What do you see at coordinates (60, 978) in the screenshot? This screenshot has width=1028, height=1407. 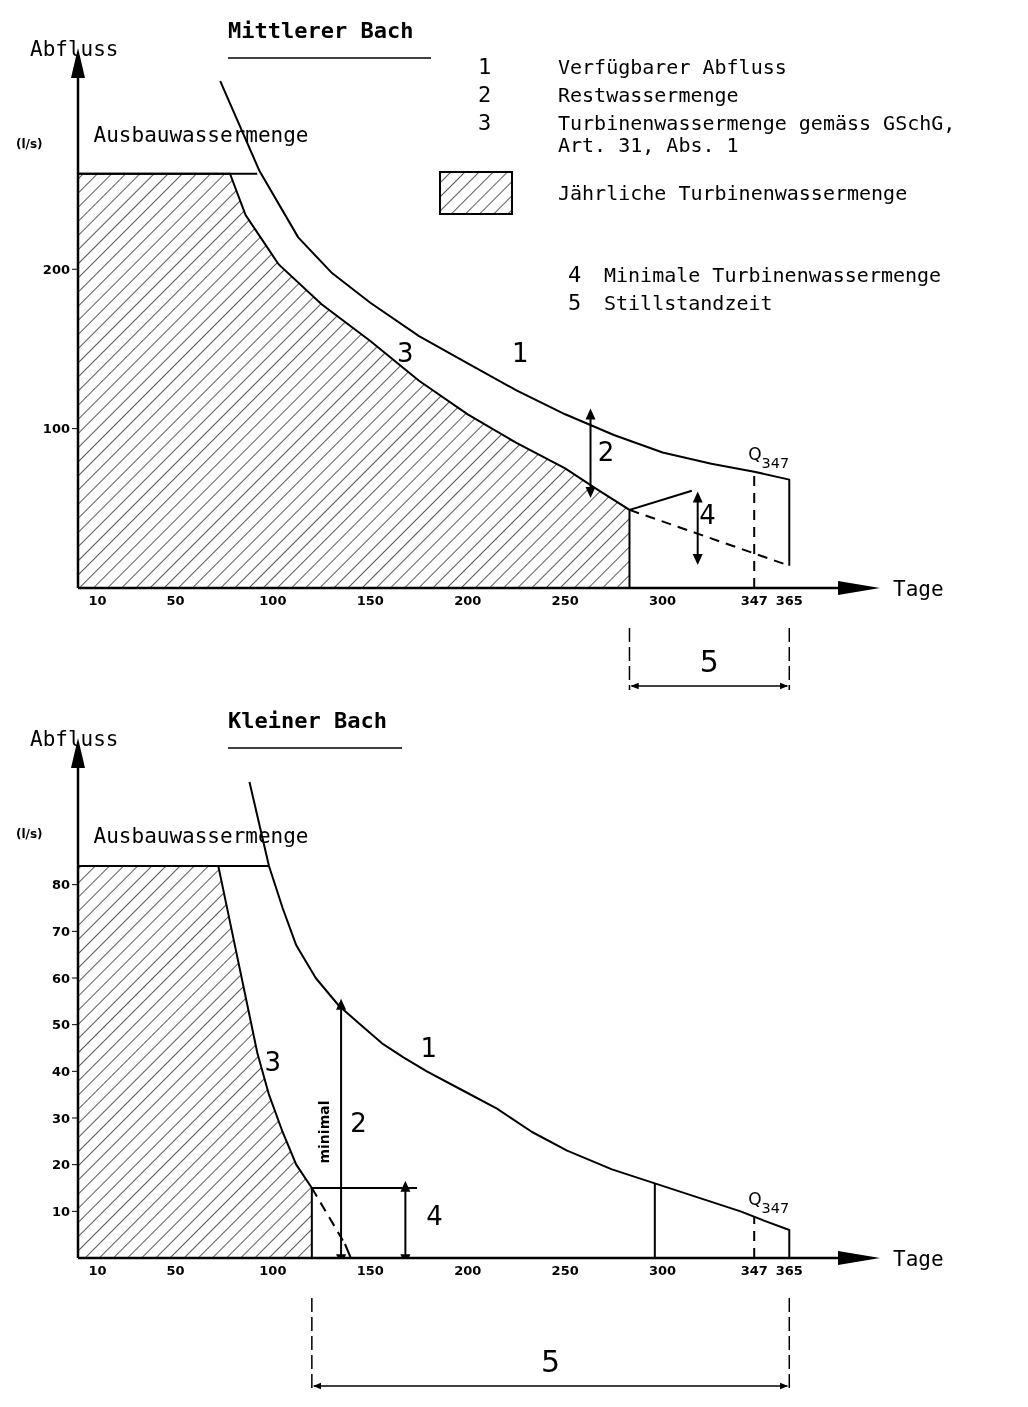 I see `y-tick-label: 60` at bounding box center [60, 978].